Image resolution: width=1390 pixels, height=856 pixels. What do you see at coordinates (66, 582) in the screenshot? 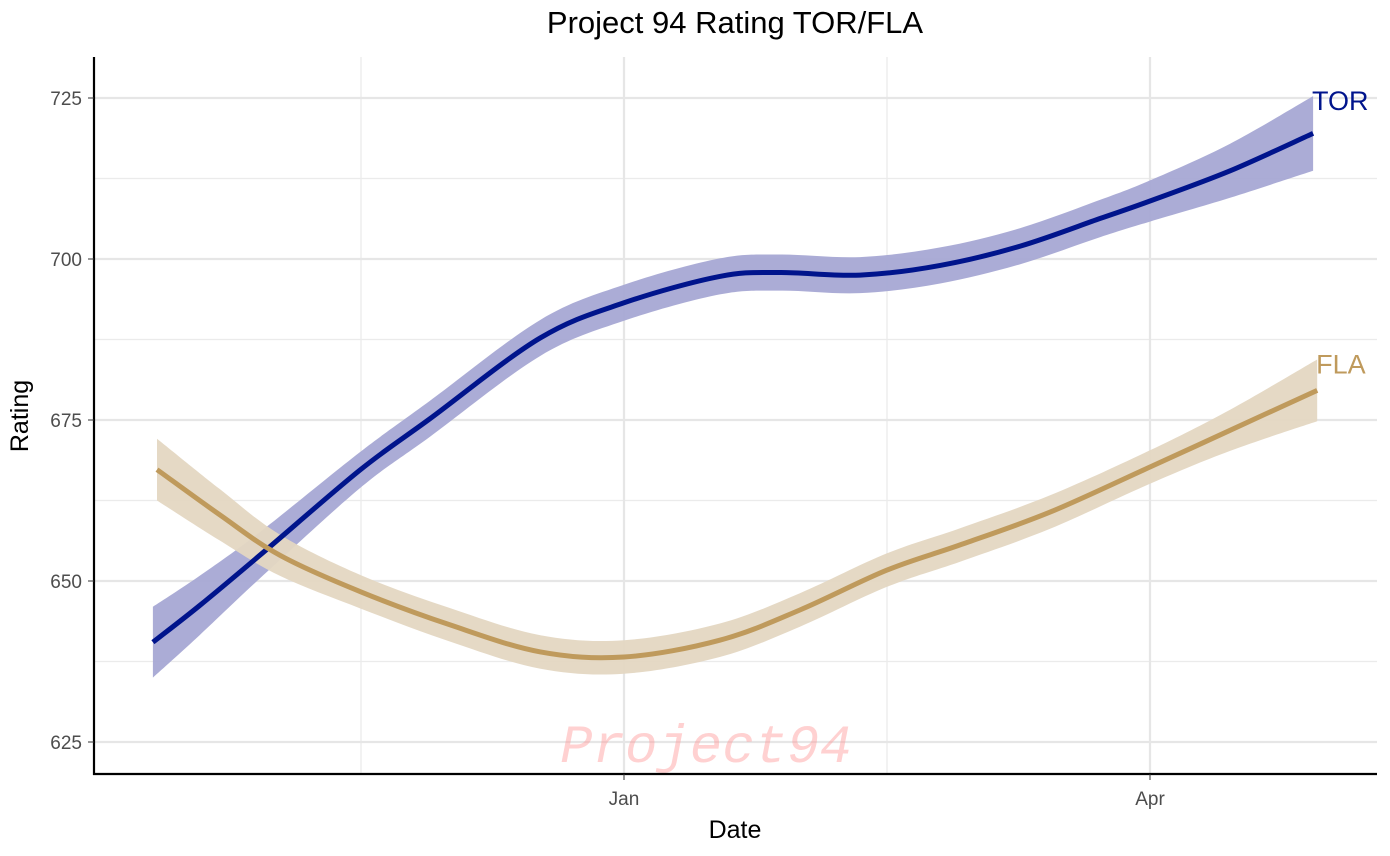
I see `y-tick-label: 650` at bounding box center [66, 582].